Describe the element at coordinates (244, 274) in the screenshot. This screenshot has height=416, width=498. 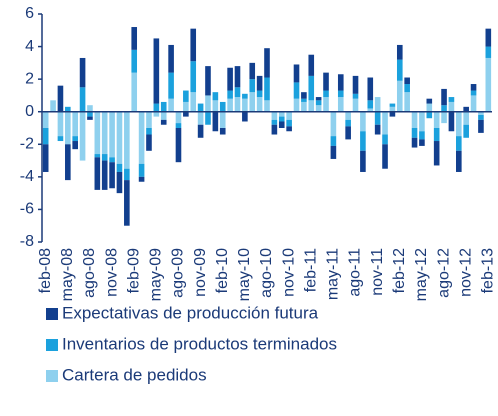
I see `x-tick-label: may-10` at that location.